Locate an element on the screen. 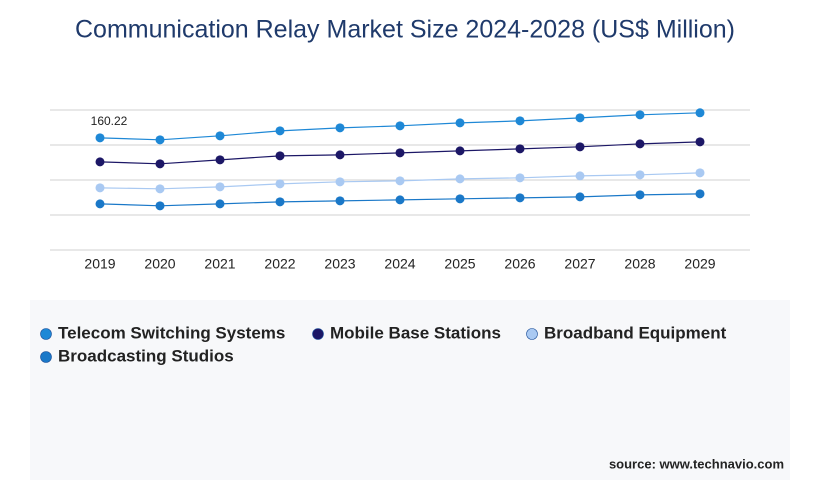  x-tick-label: 2019 is located at coordinates (99, 264).